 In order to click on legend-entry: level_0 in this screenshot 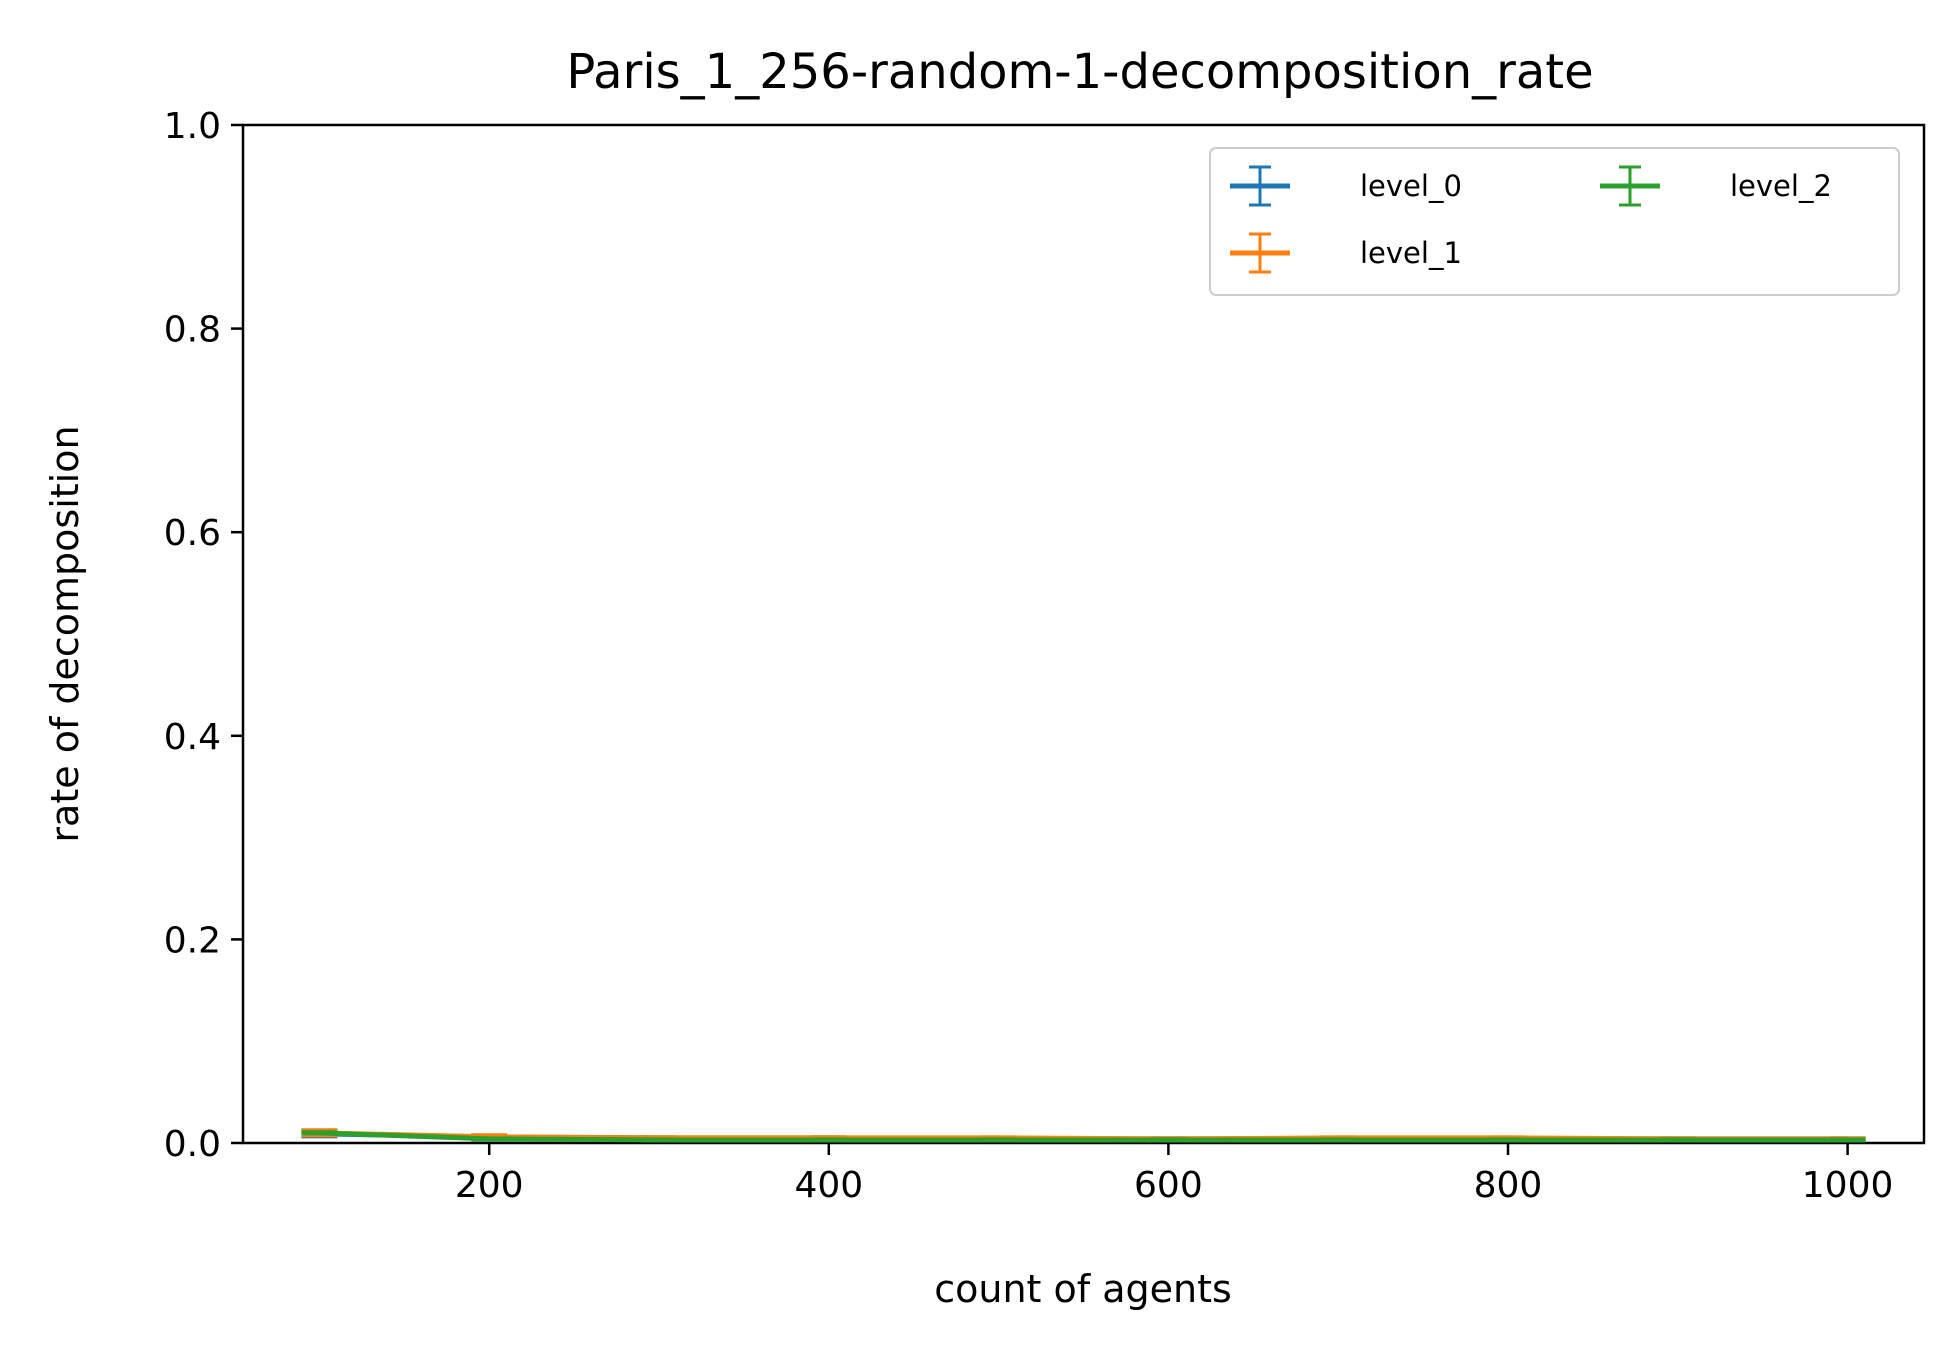, I will do `click(1346, 186)`.